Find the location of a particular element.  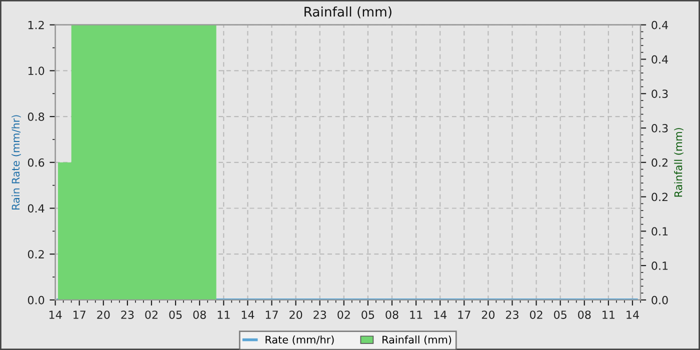

chart-title: Rainfall (mm) is located at coordinates (348, 12).